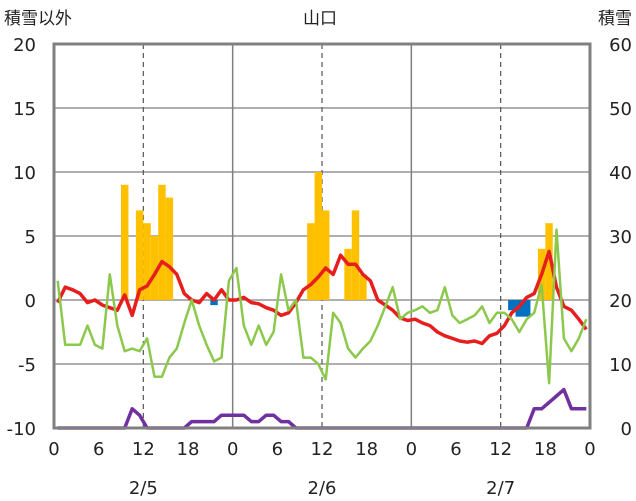  What do you see at coordinates (27, 365) in the screenshot?
I see `left-tick-label: -5` at bounding box center [27, 365].